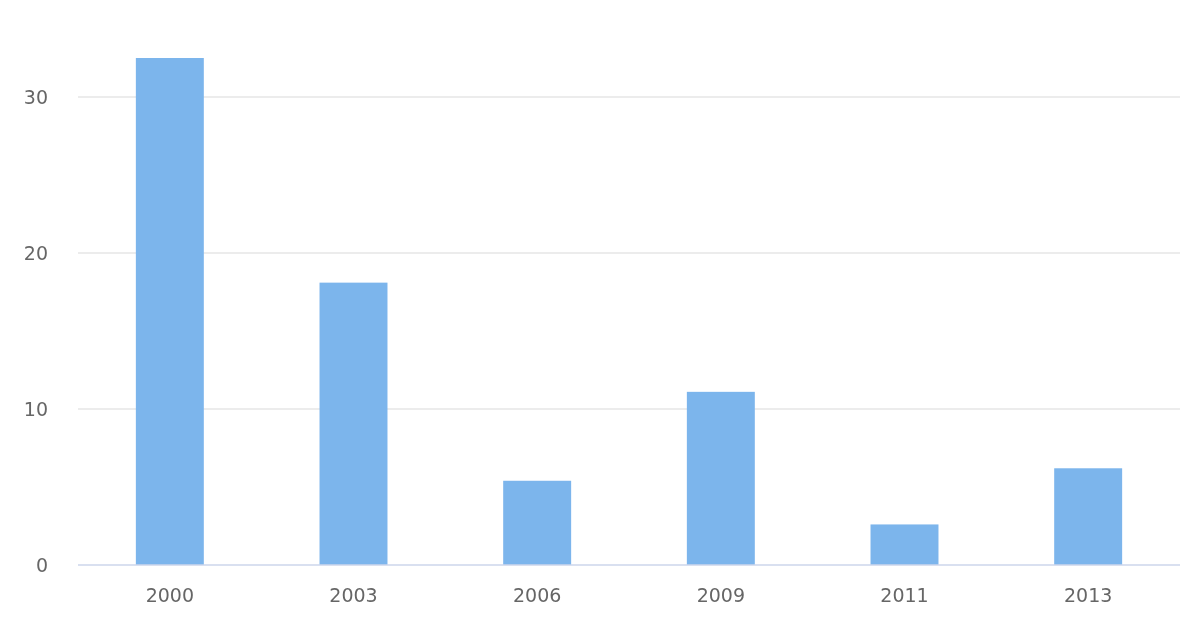 The image size is (1200, 640). I want to click on x-tick-label: 2013, so click(1088, 595).